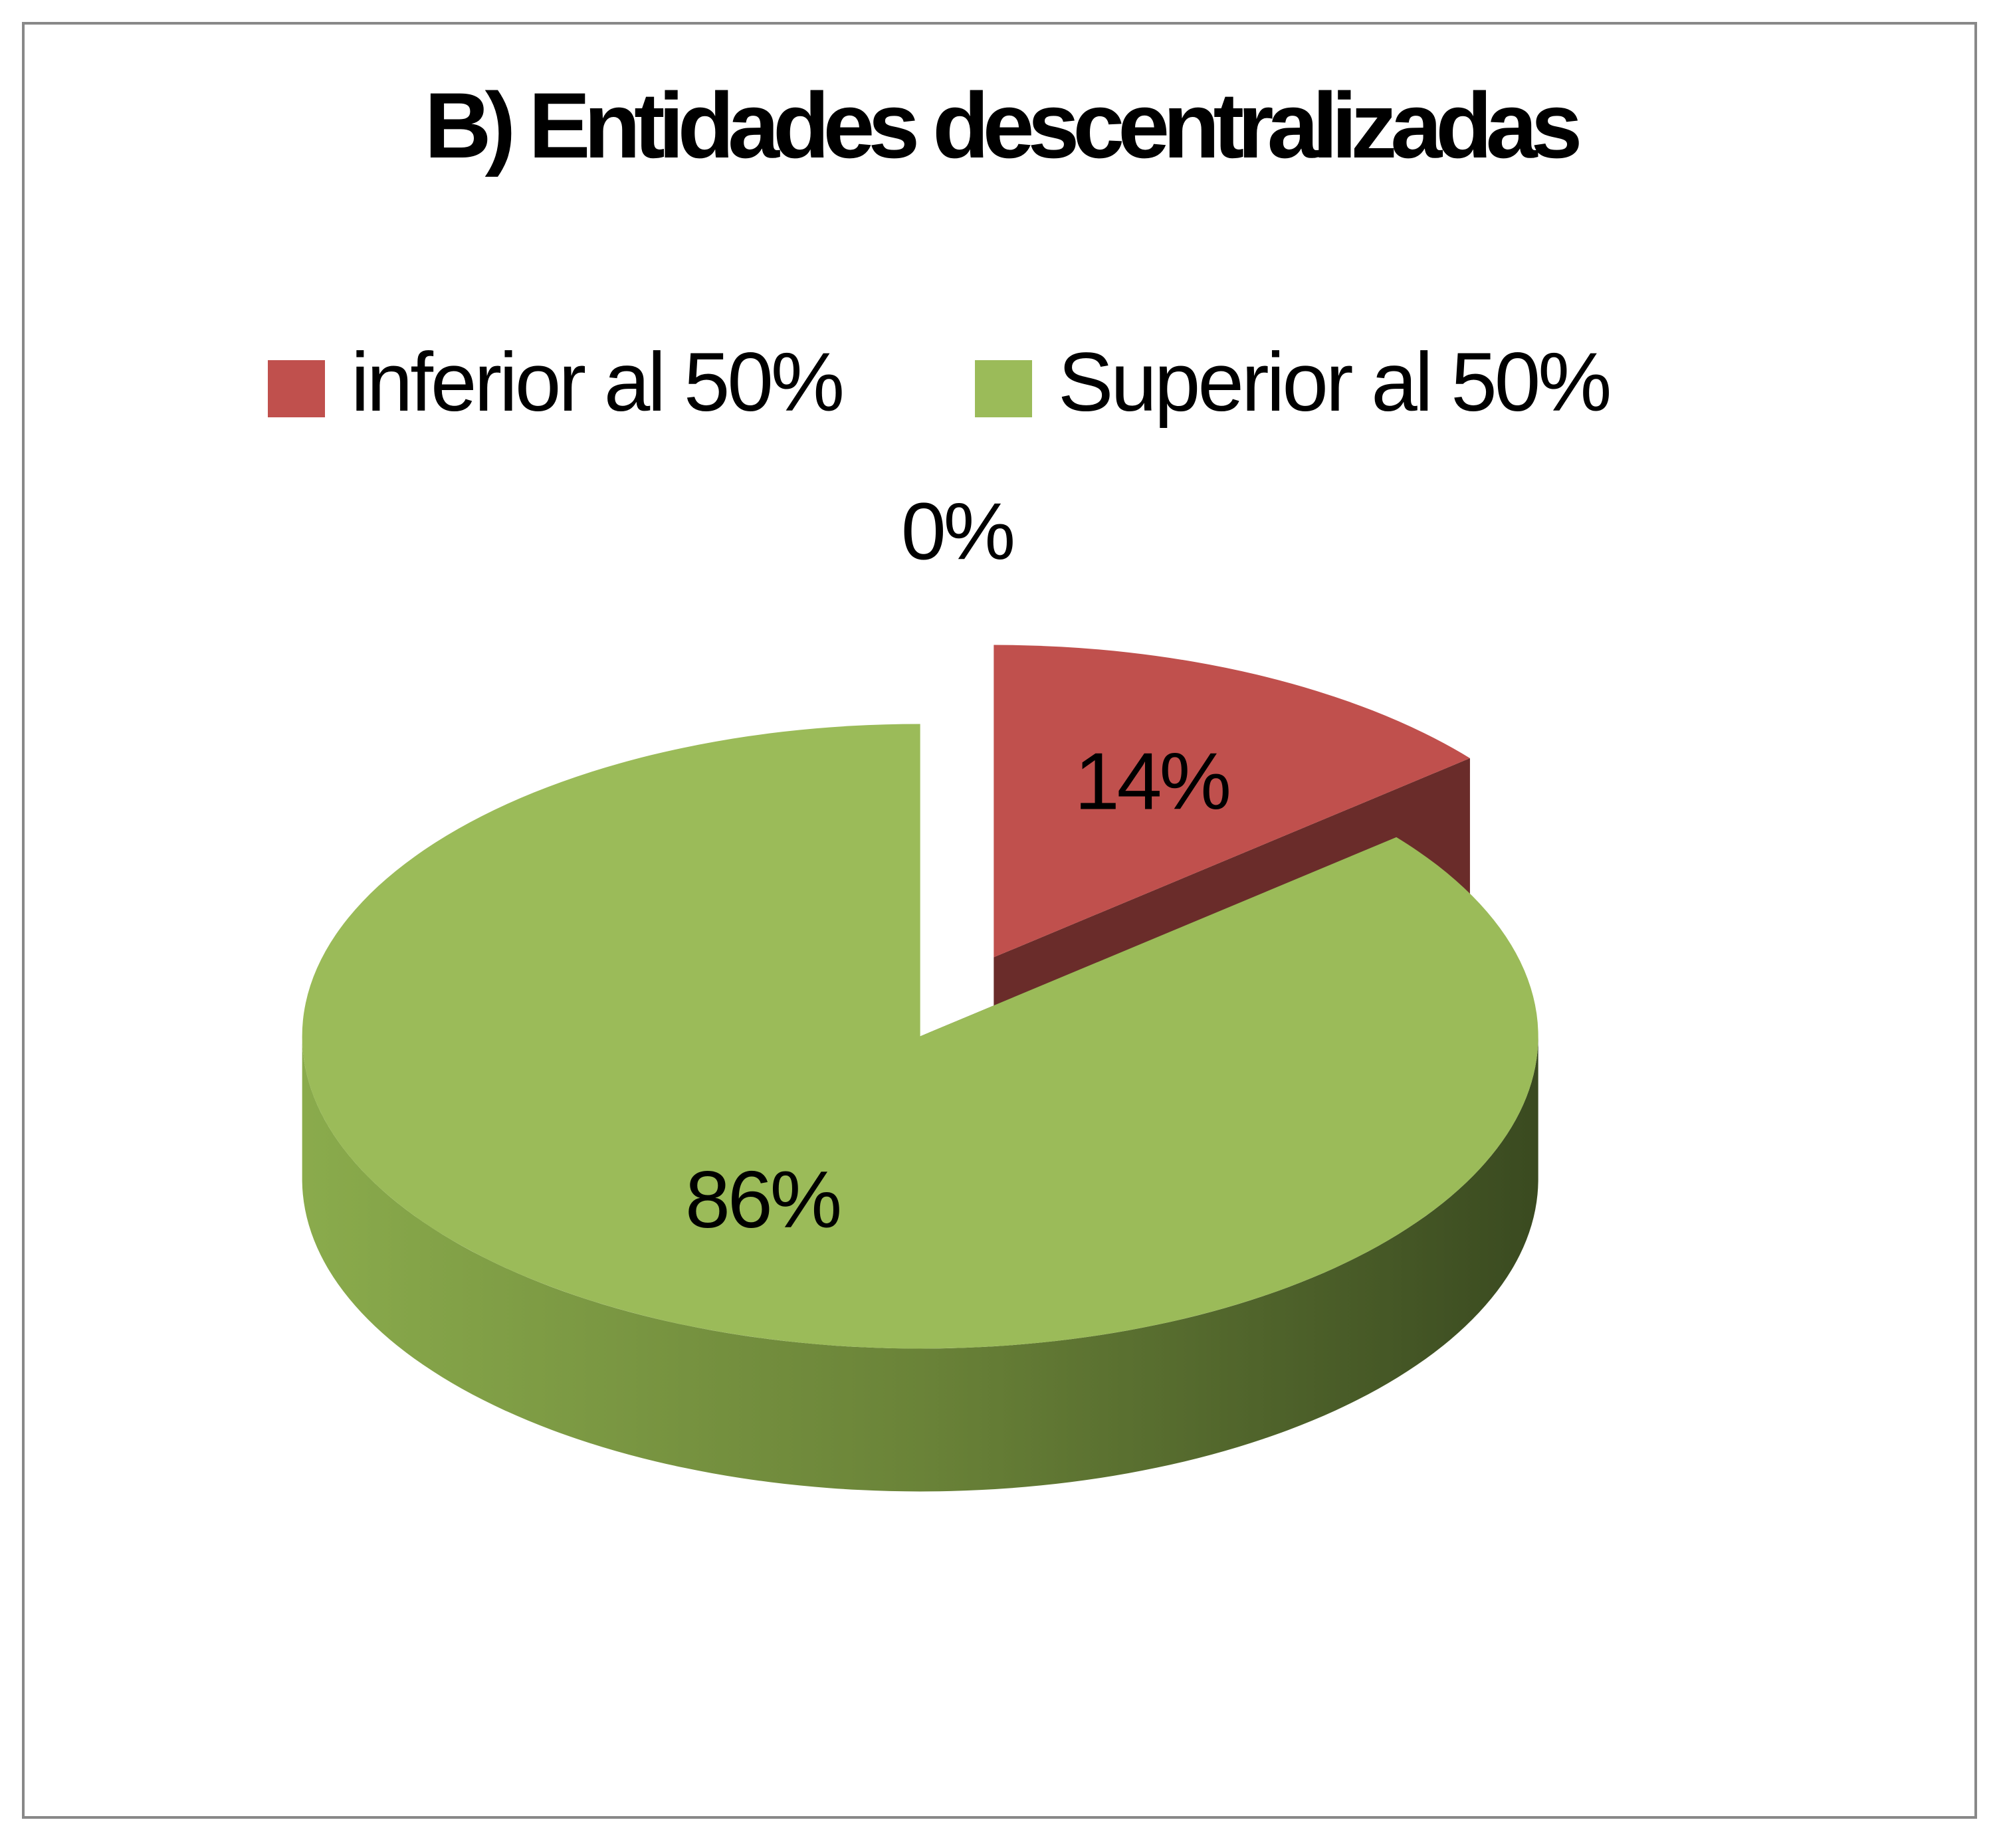 This screenshot has width=2001, height=1848. What do you see at coordinates (1152, 782) in the screenshot?
I see `data-label: 14%` at bounding box center [1152, 782].